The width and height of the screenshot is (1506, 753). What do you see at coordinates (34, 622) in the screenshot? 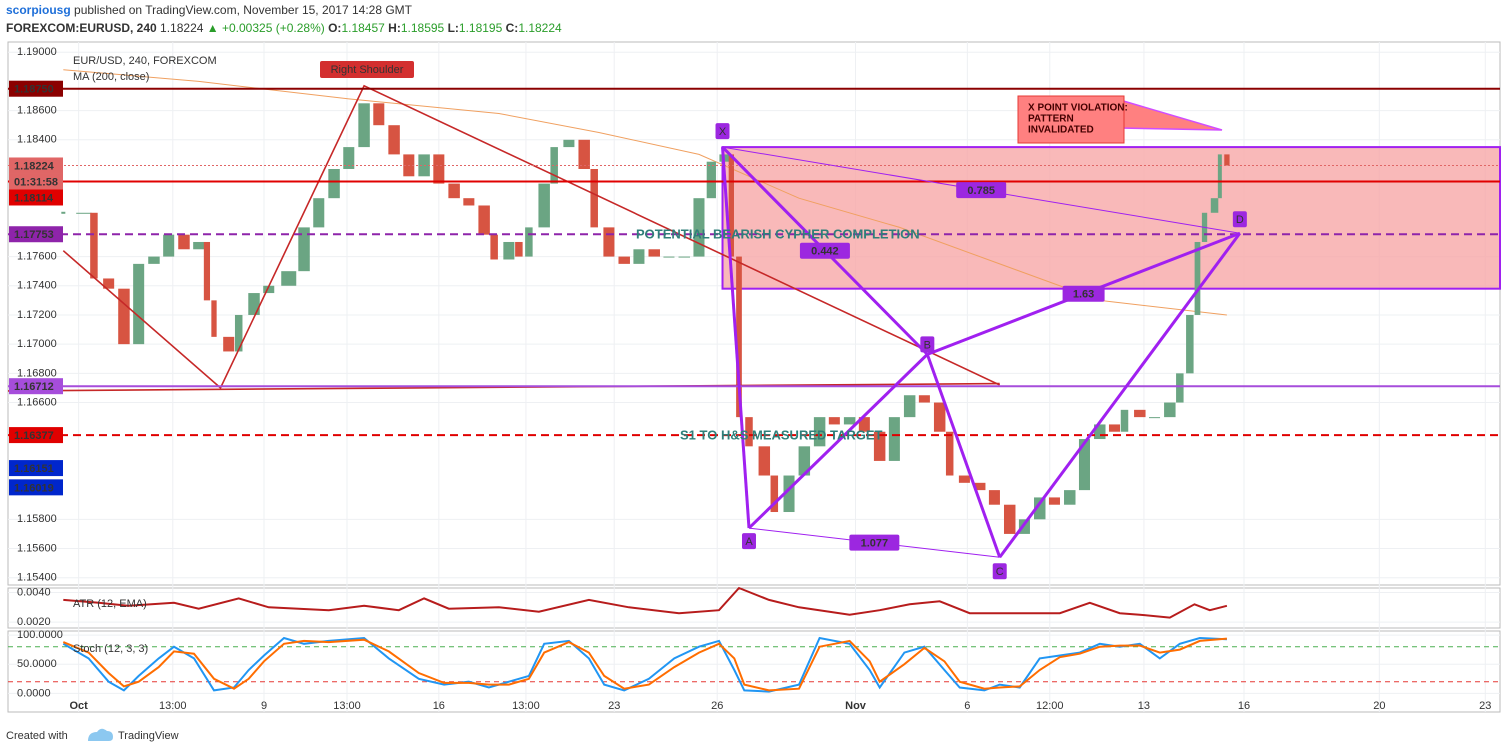
I see `y-tick-label: 0.0020` at bounding box center [34, 622].